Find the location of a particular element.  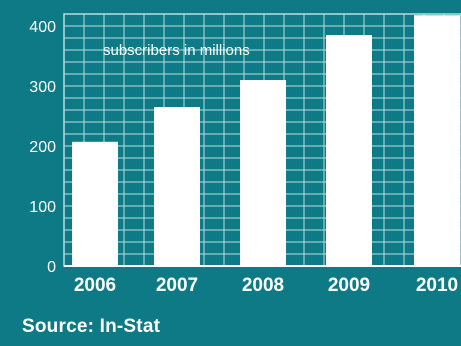

y-tick-label: 400 is located at coordinates (42, 27).